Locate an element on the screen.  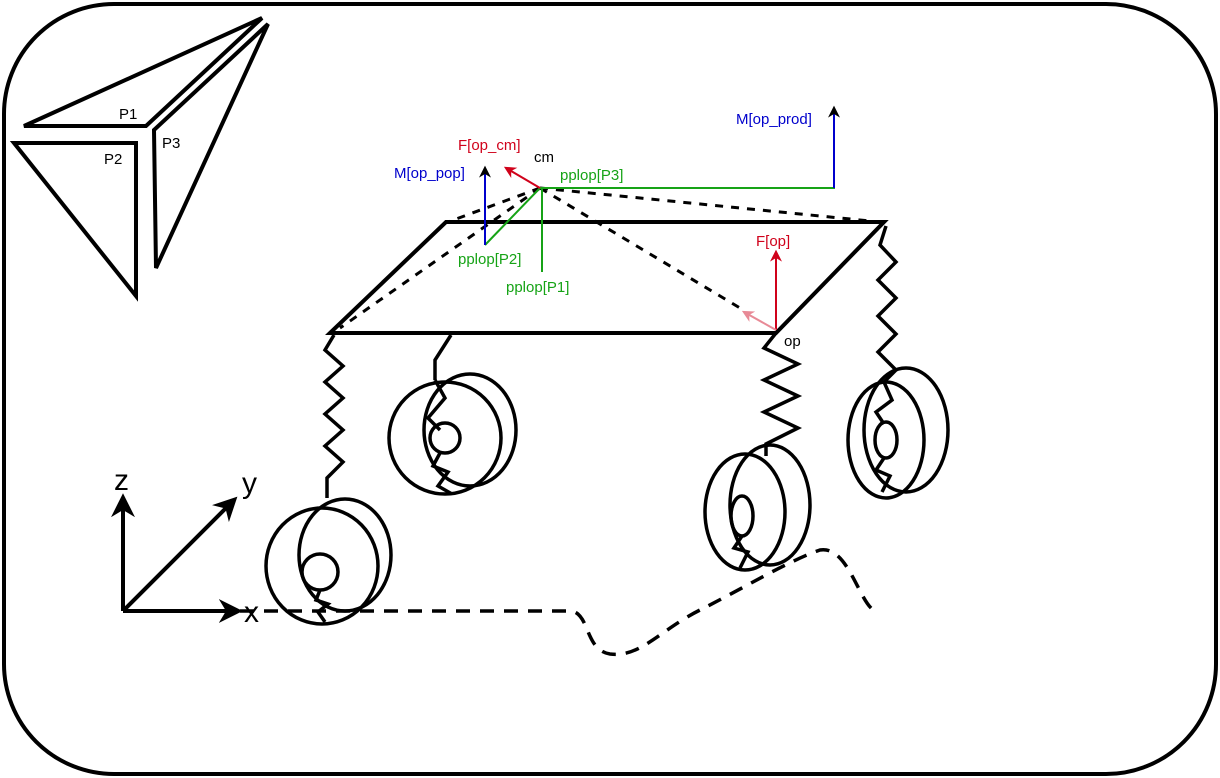
label-m-op-pop: M[op_pop] is located at coordinates (429, 173).